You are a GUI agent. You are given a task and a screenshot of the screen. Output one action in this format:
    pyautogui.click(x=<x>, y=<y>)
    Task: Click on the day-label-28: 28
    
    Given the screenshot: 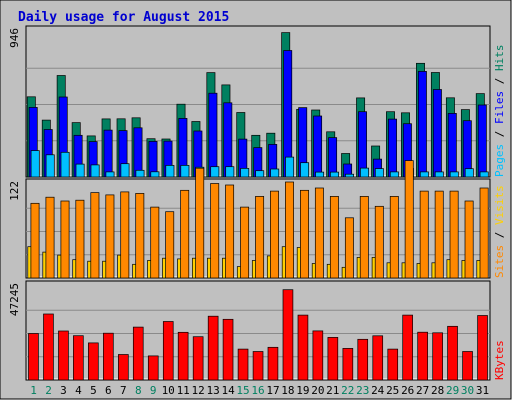 What is the action you would take?
    pyautogui.click(x=437, y=390)
    